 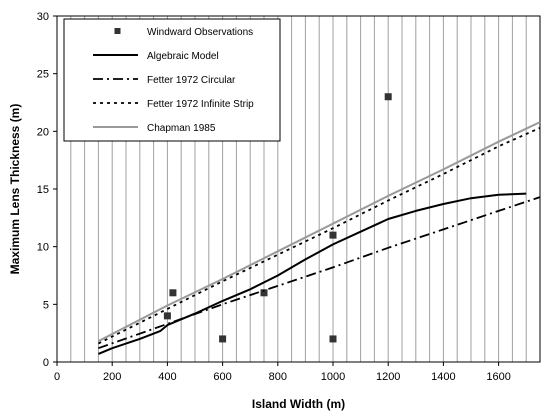 I want to click on x-tick-label: 0, so click(x=57, y=377).